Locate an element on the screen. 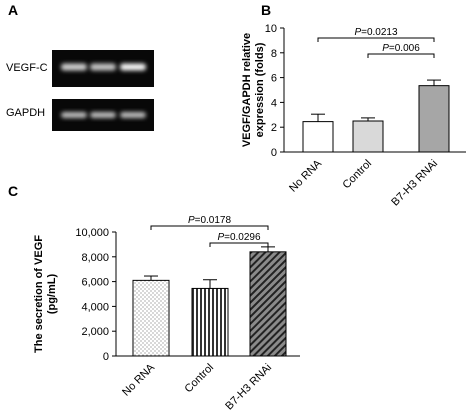 Image resolution: width=474 pixels, height=420 pixels. y-tick-label: 8 is located at coordinates (274, 54).